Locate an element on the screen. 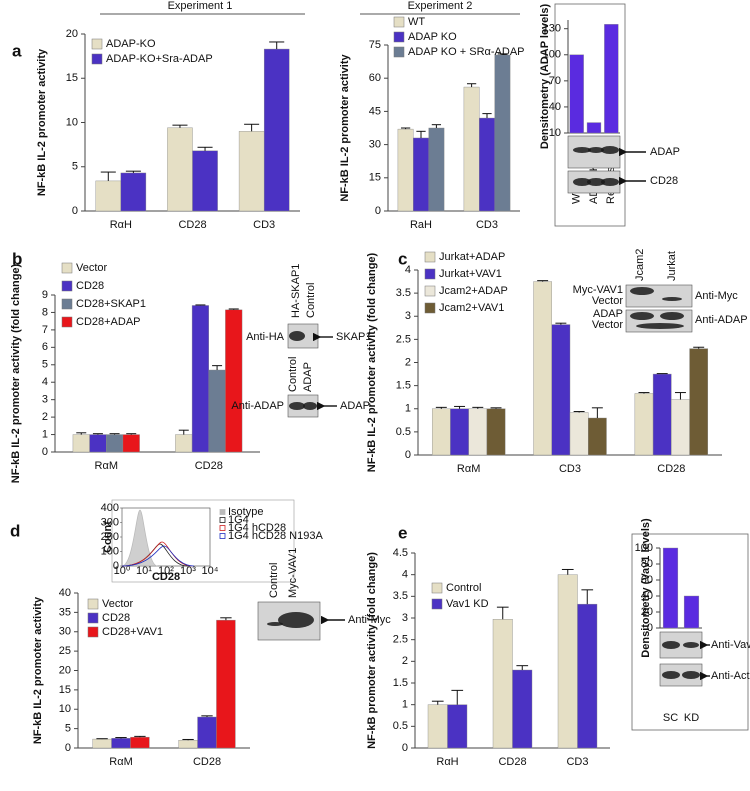 The image size is (750, 791). annotation: Control is located at coordinates (274, 580).